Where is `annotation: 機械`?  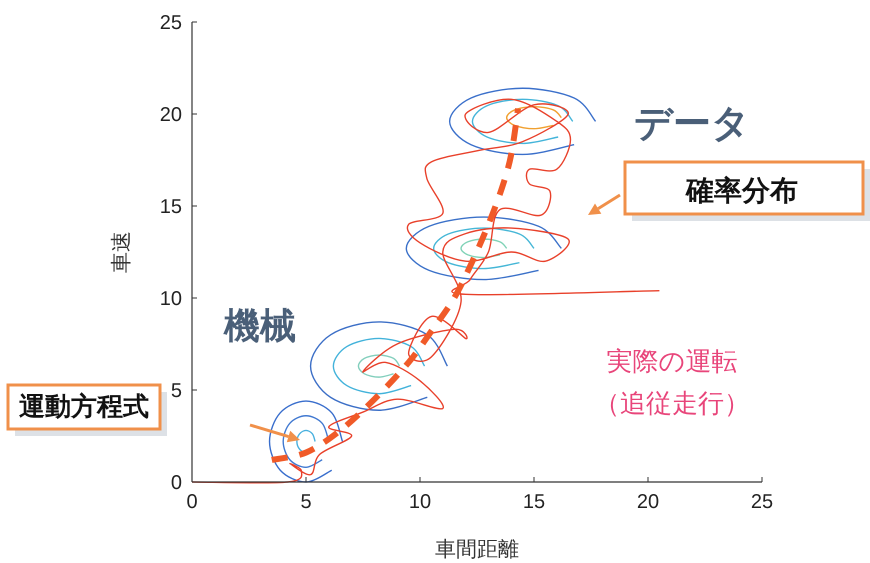 annotation: 機械 is located at coordinates (260, 325).